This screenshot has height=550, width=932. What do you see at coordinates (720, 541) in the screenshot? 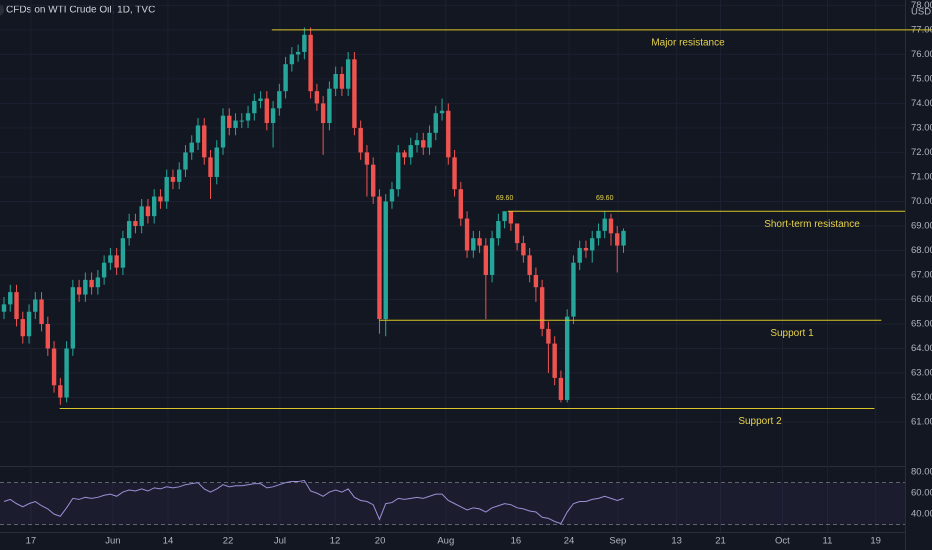
I see `x-tick-label: 21` at bounding box center [720, 541].